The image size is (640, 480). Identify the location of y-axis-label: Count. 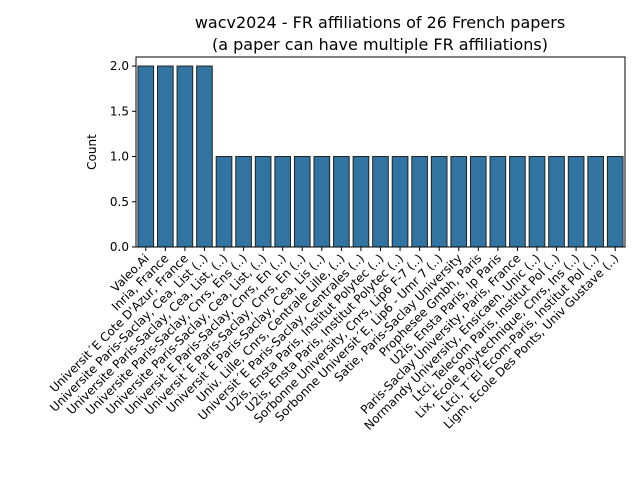
(92, 152).